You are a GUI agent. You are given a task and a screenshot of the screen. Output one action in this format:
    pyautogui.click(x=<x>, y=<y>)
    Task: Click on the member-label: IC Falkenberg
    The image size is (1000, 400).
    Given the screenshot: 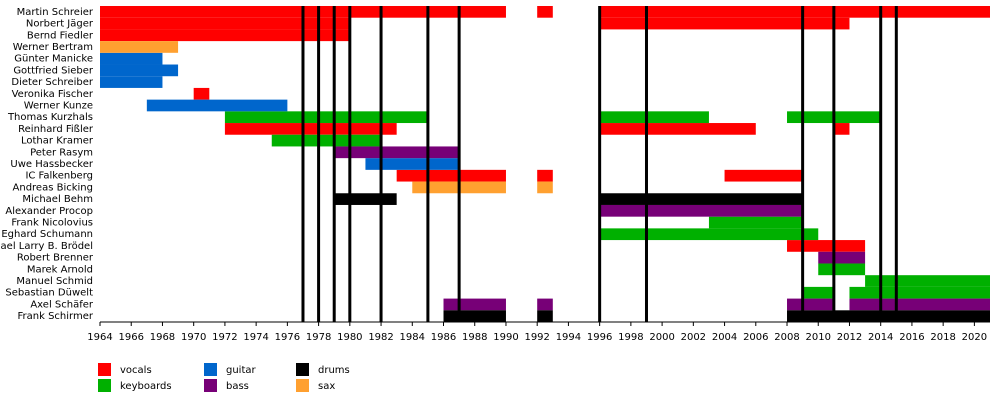 What is the action you would take?
    pyautogui.click(x=59, y=176)
    